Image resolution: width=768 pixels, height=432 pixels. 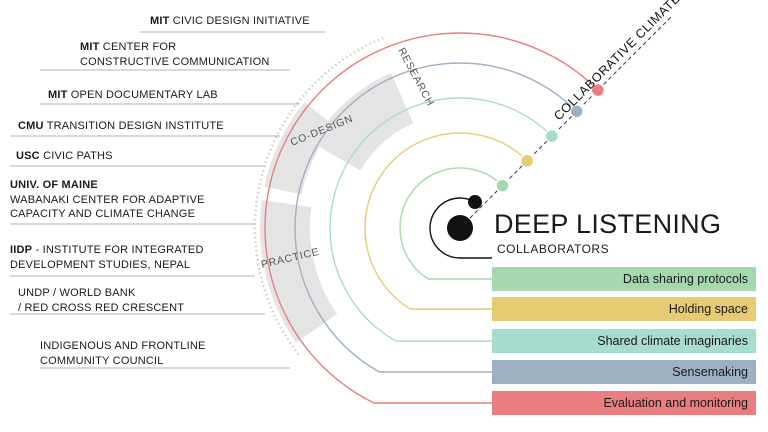 What do you see at coordinates (648, 61) in the screenshot?
I see `axis-label: COLLABORATIVE CLIMATE ADAPTATION` at bounding box center [648, 61].